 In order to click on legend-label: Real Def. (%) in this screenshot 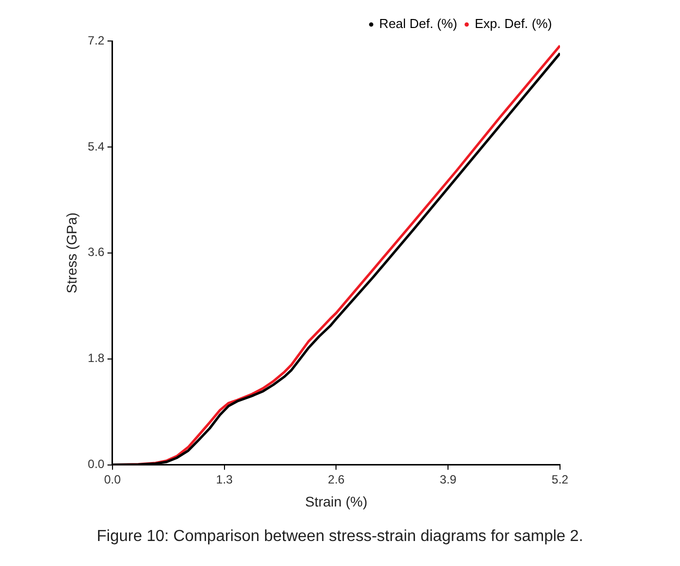, I will do `click(418, 24)`.